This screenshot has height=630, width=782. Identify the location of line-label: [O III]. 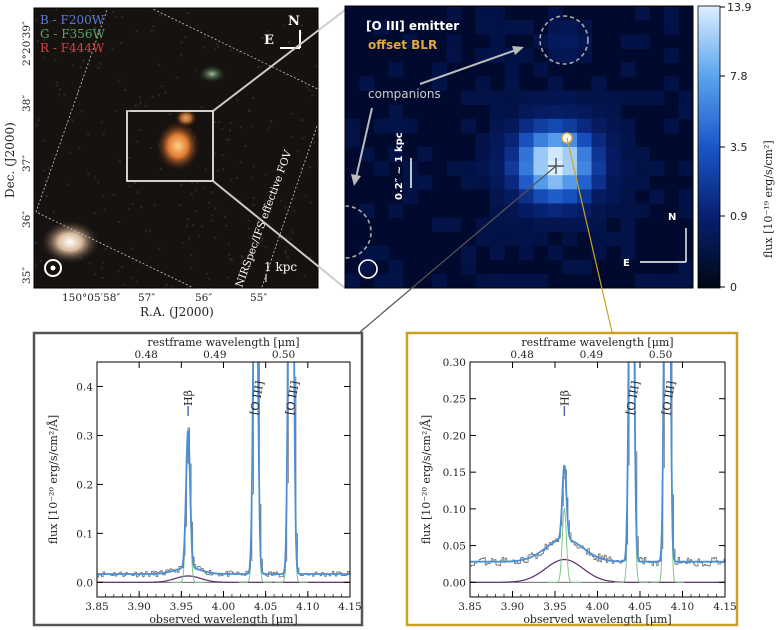
(668, 398).